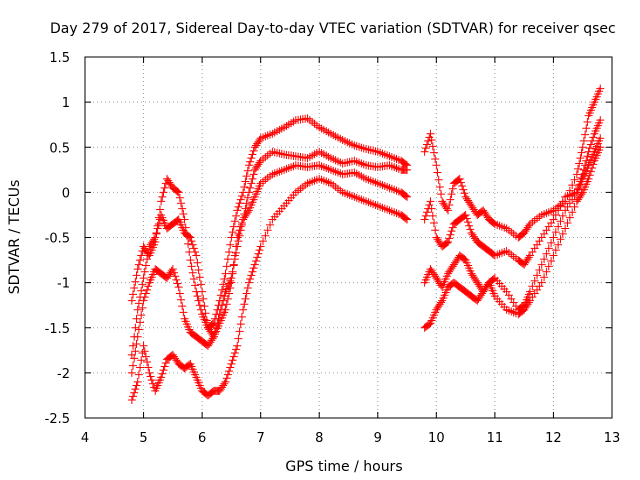 This screenshot has height=480, width=640. I want to click on x-axis-label: GPS time / hours, so click(343, 467).